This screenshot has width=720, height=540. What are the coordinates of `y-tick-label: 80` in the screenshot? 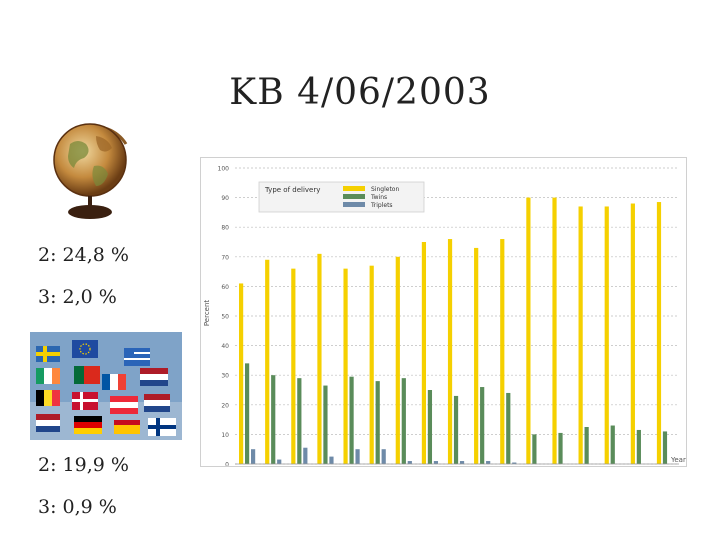 It's located at (225, 228).